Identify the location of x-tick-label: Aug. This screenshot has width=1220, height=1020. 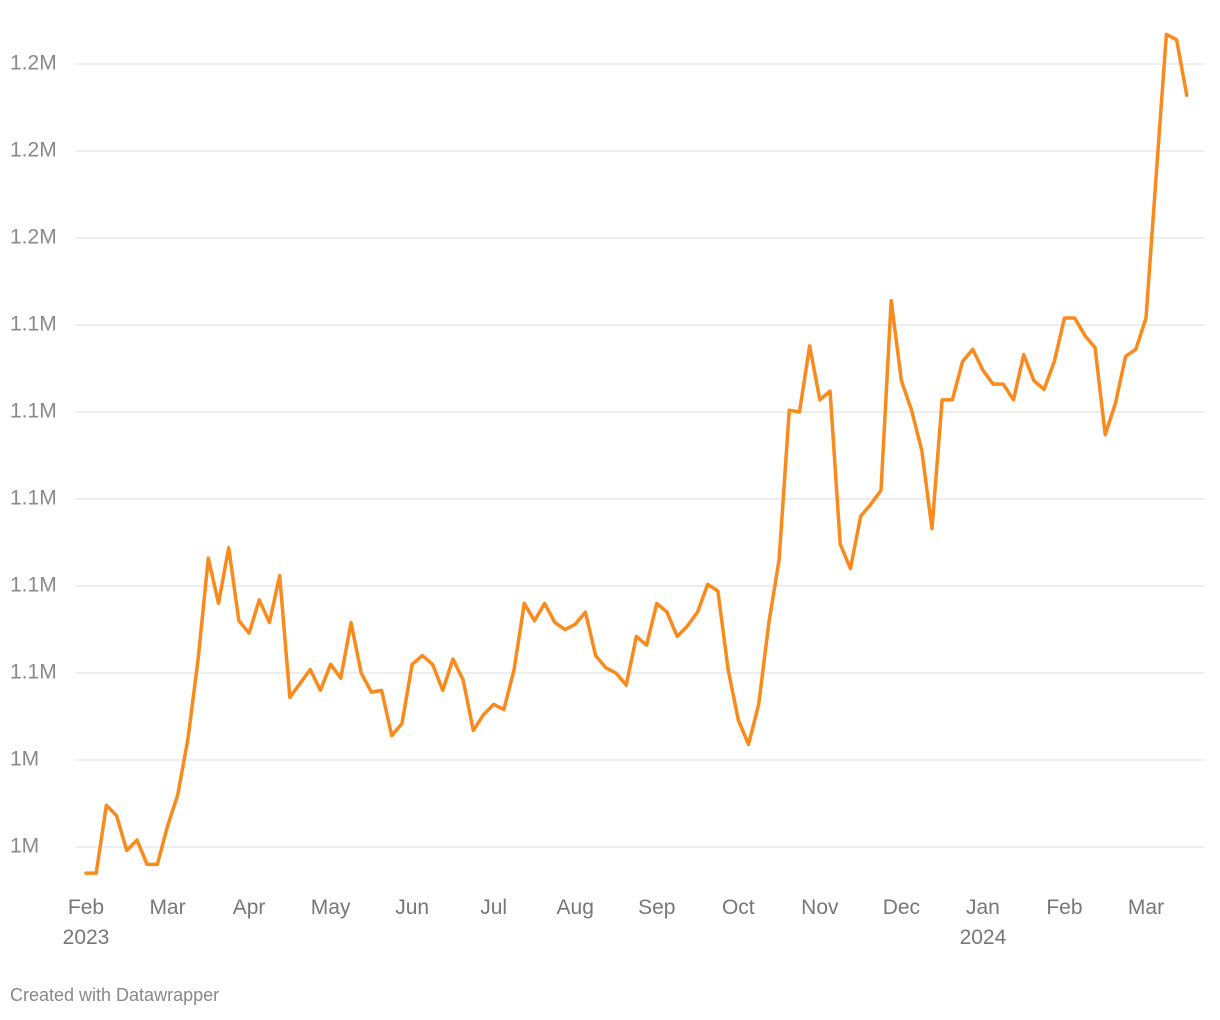
(575, 907).